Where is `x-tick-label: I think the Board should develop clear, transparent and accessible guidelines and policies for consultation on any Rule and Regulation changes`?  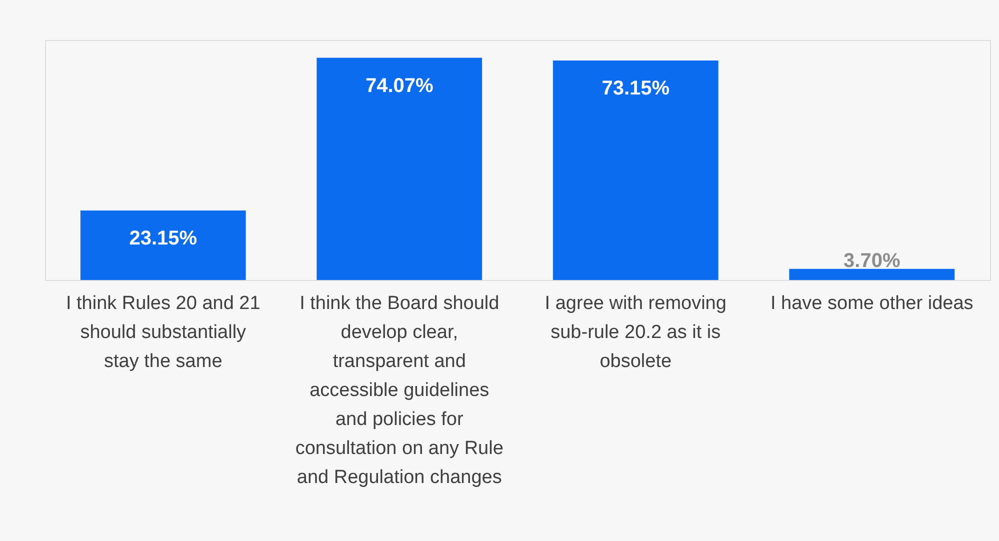 x-tick-label: I think the Board should develop clear, transparent and accessible guidelines and policies for consultation on any Rule and Regulation changes is located at coordinates (399, 390).